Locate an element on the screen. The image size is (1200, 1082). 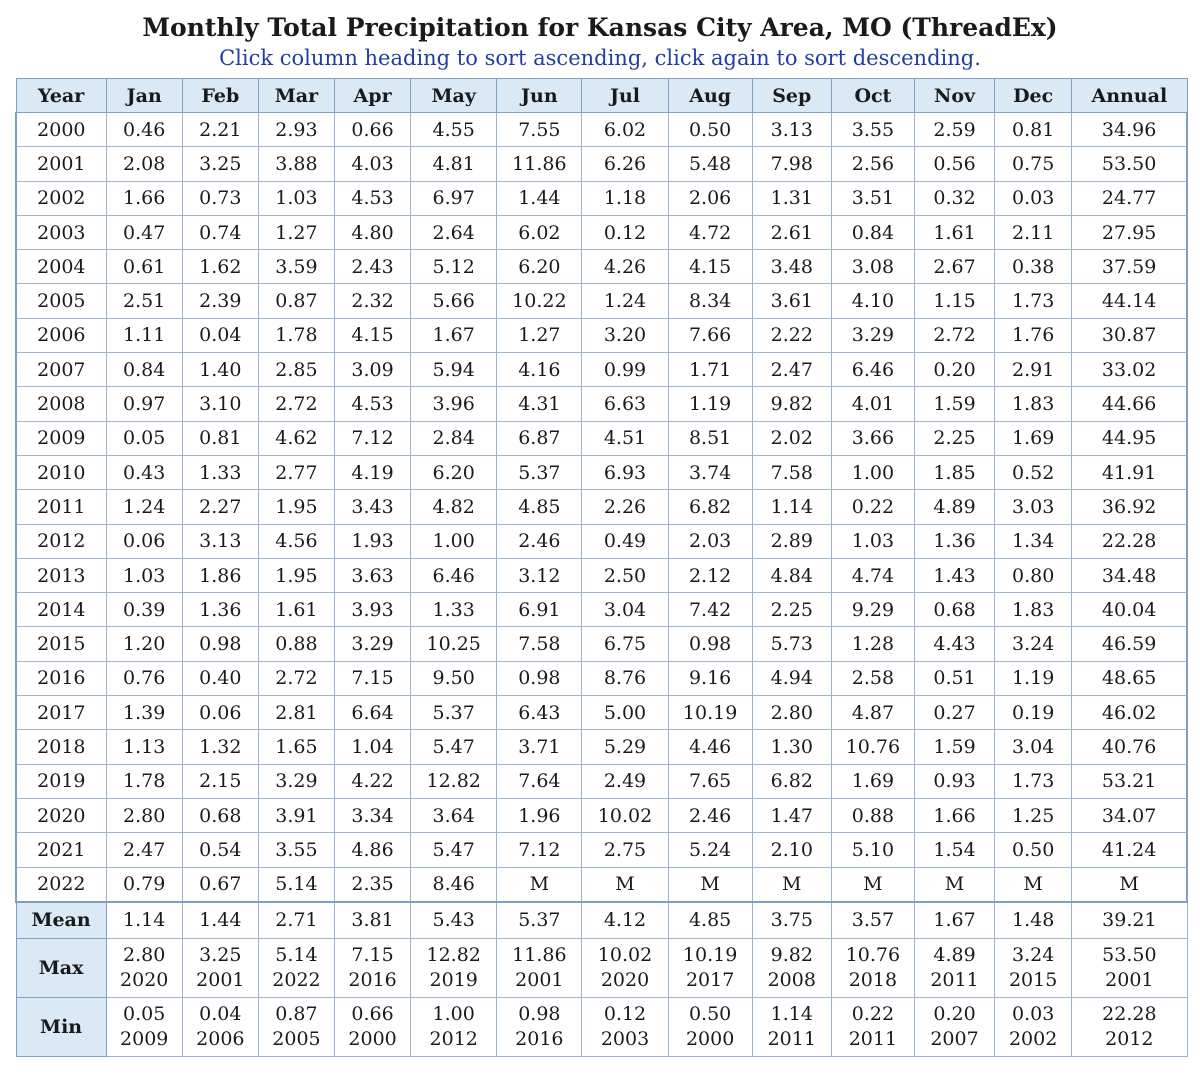
column-header-dec: Dec is located at coordinates (1033, 95).